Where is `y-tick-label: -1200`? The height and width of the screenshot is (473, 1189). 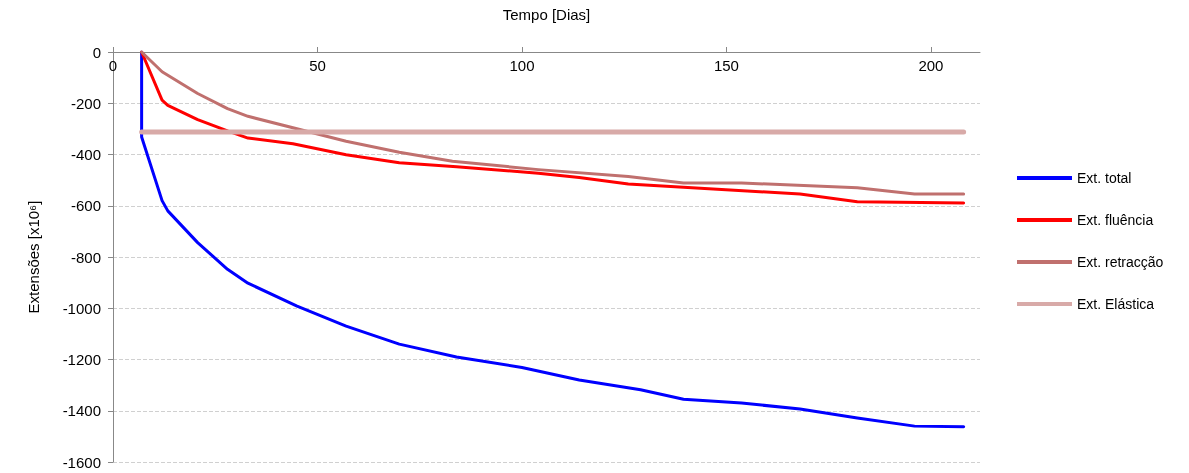 y-tick-label: -1200 is located at coordinates (81, 359).